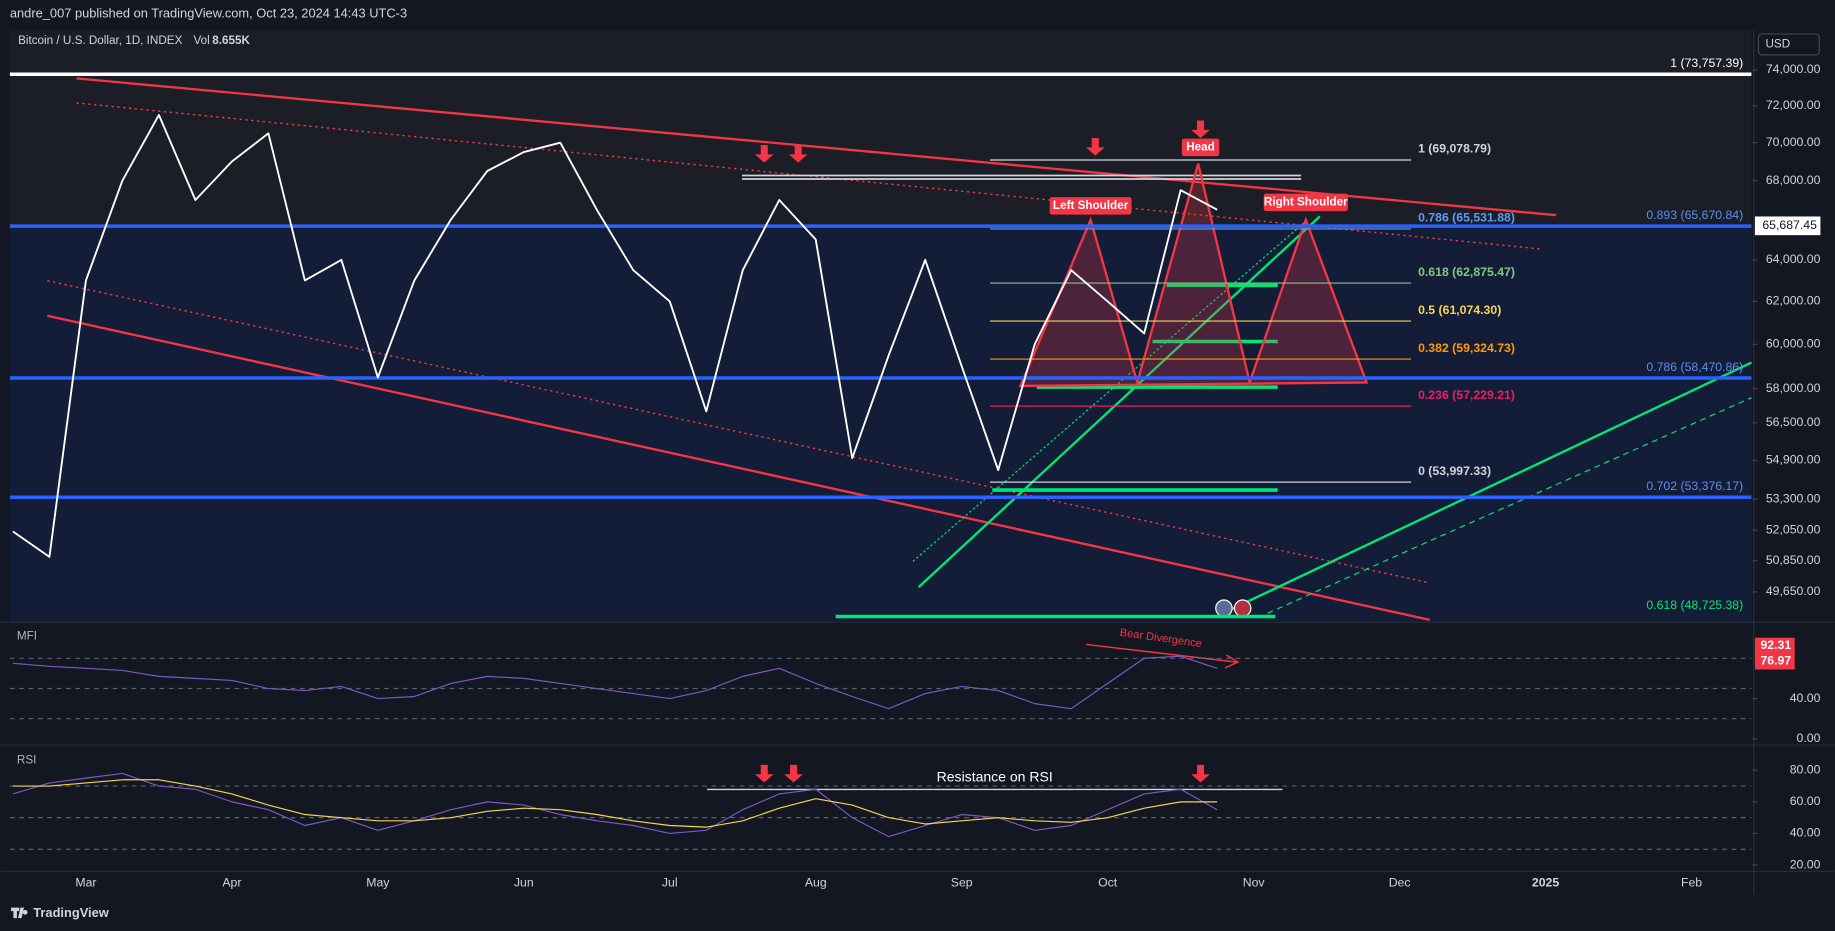 Image resolution: width=1835 pixels, height=931 pixels. Describe the element at coordinates (1466, 348) in the screenshot. I see `fib-label: 0.382 (59,324.73)` at that location.